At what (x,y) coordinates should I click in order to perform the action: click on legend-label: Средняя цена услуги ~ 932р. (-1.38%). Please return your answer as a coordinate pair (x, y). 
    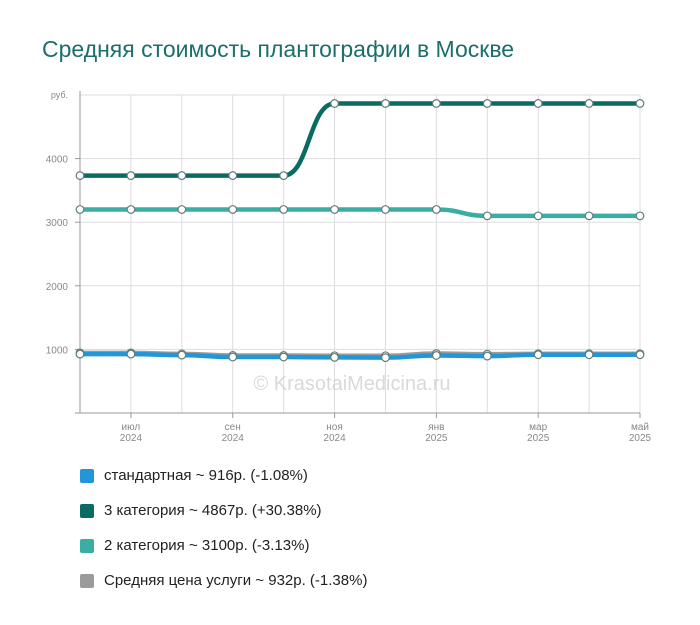
    Looking at the image, I should click on (236, 580).